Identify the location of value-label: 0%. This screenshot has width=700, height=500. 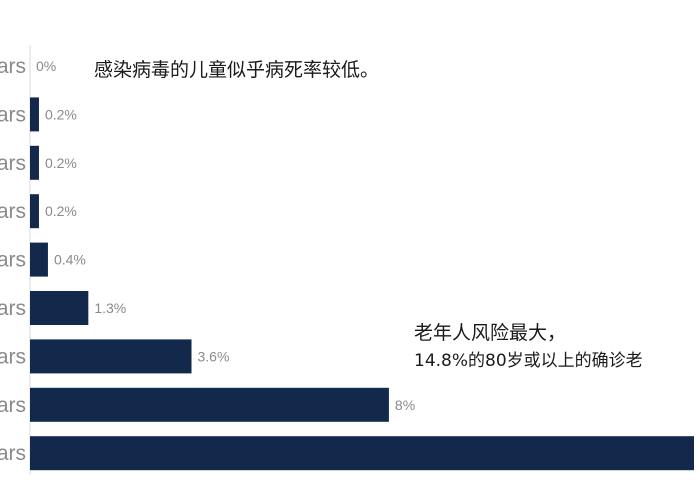
(46, 66).